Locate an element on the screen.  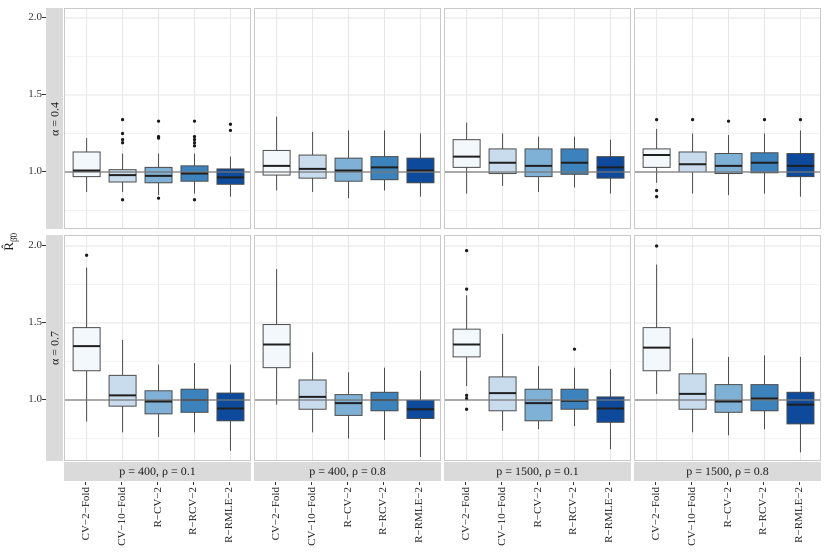
facet-strip-label: p = 1500, ρ = 0.8 is located at coordinates (727, 471).